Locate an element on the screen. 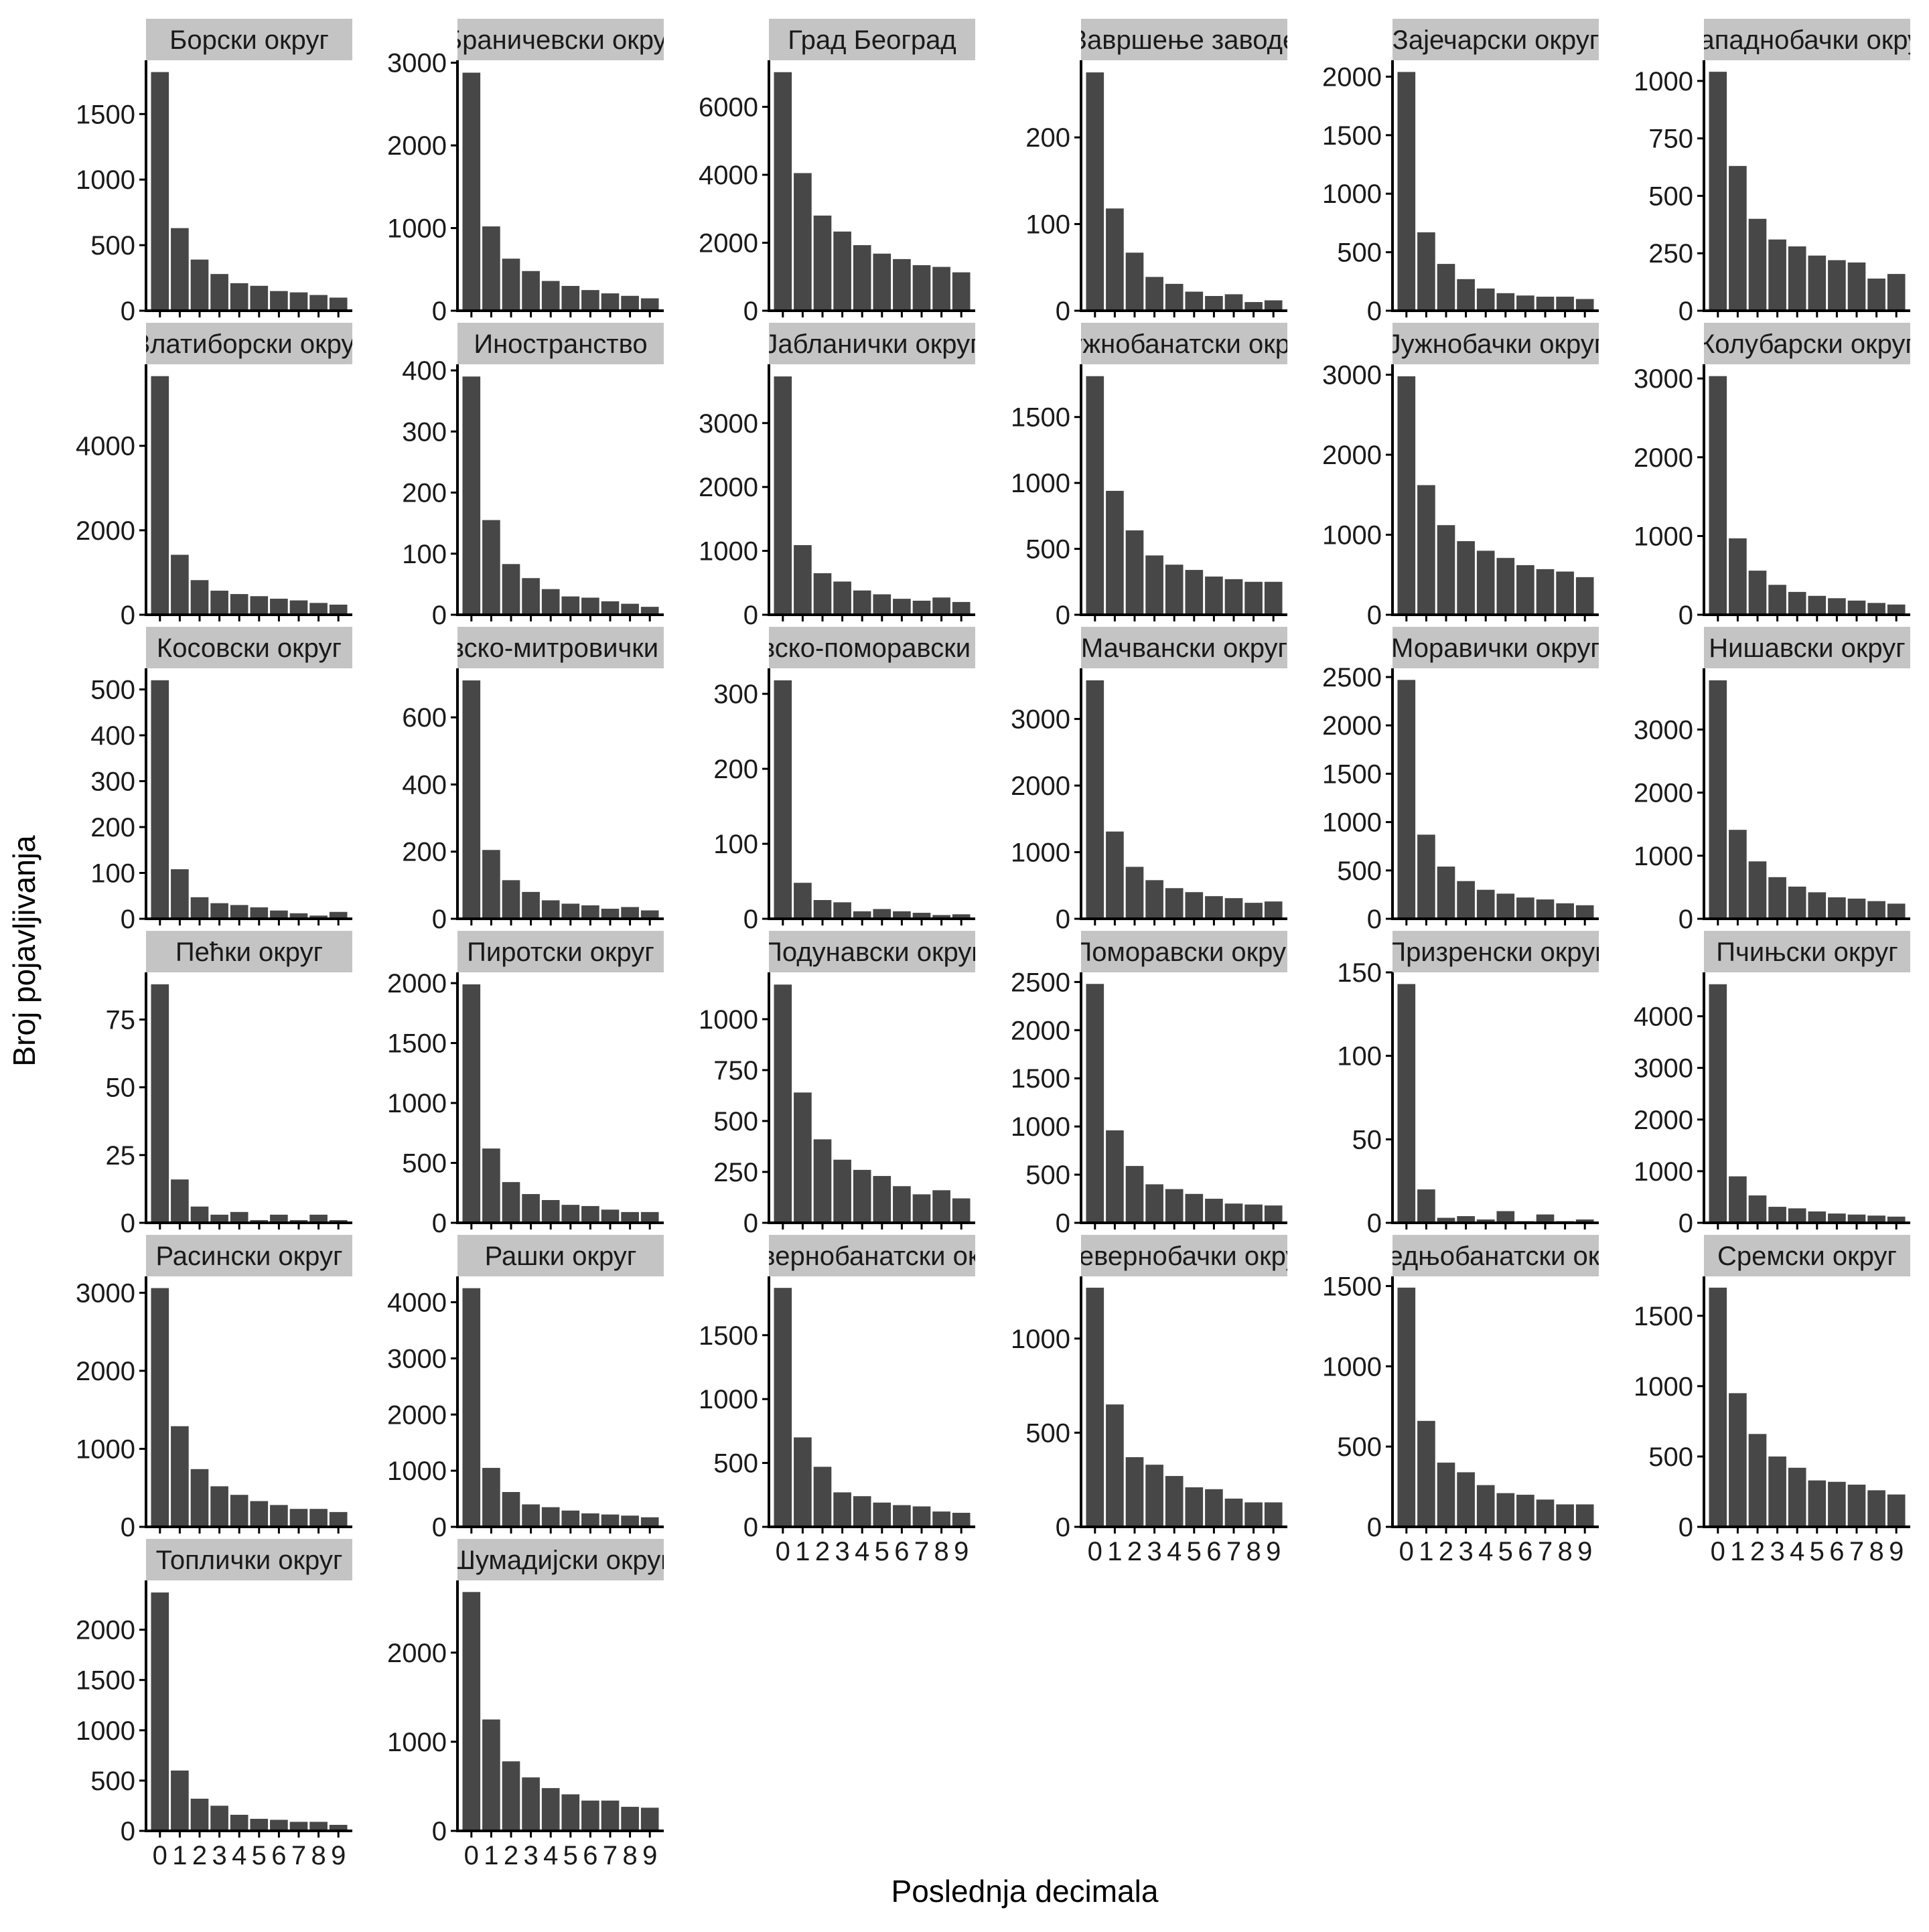 The image size is (1929, 1932). facet-strip-title: Пећки округ is located at coordinates (249, 953).